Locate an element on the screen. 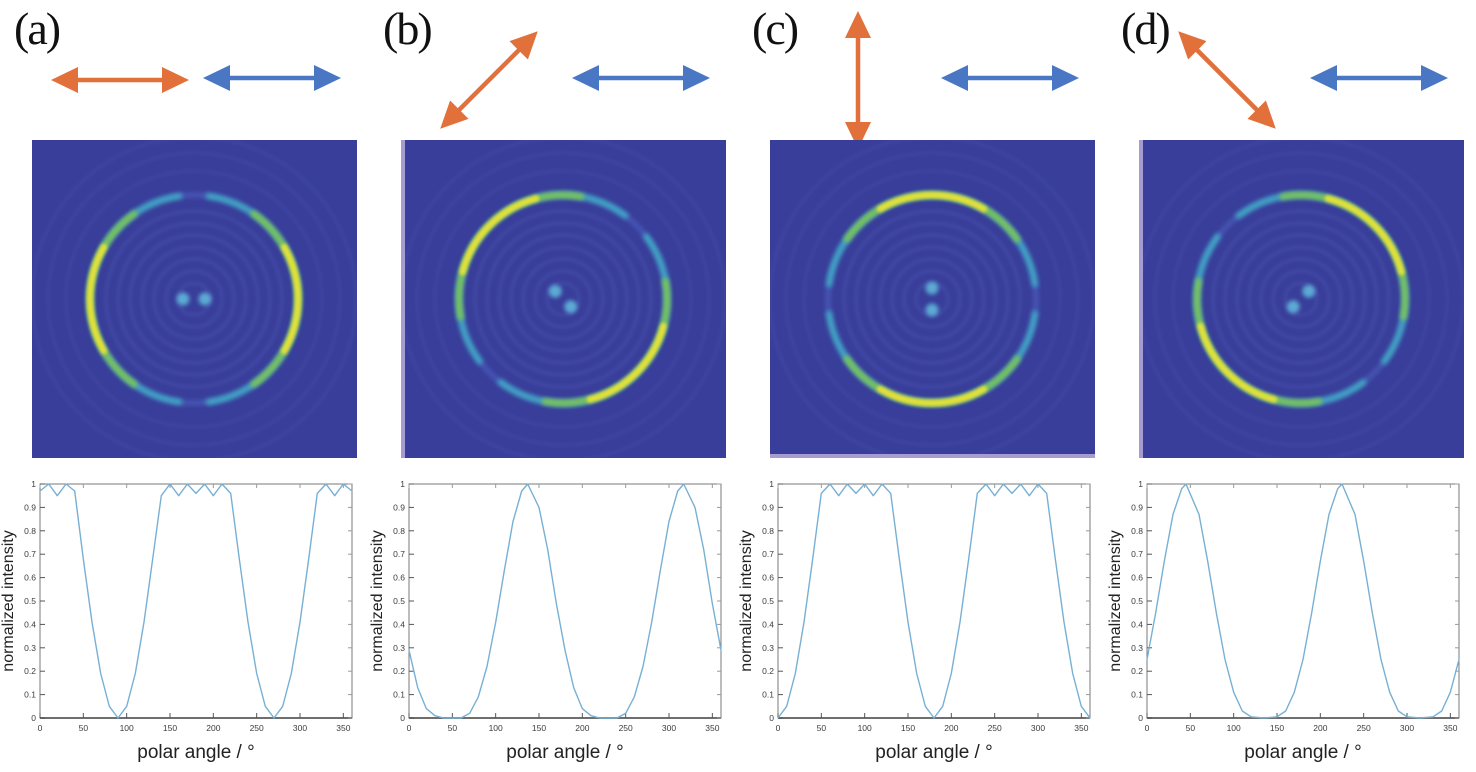  panel-label: (c) is located at coordinates (775, 28).